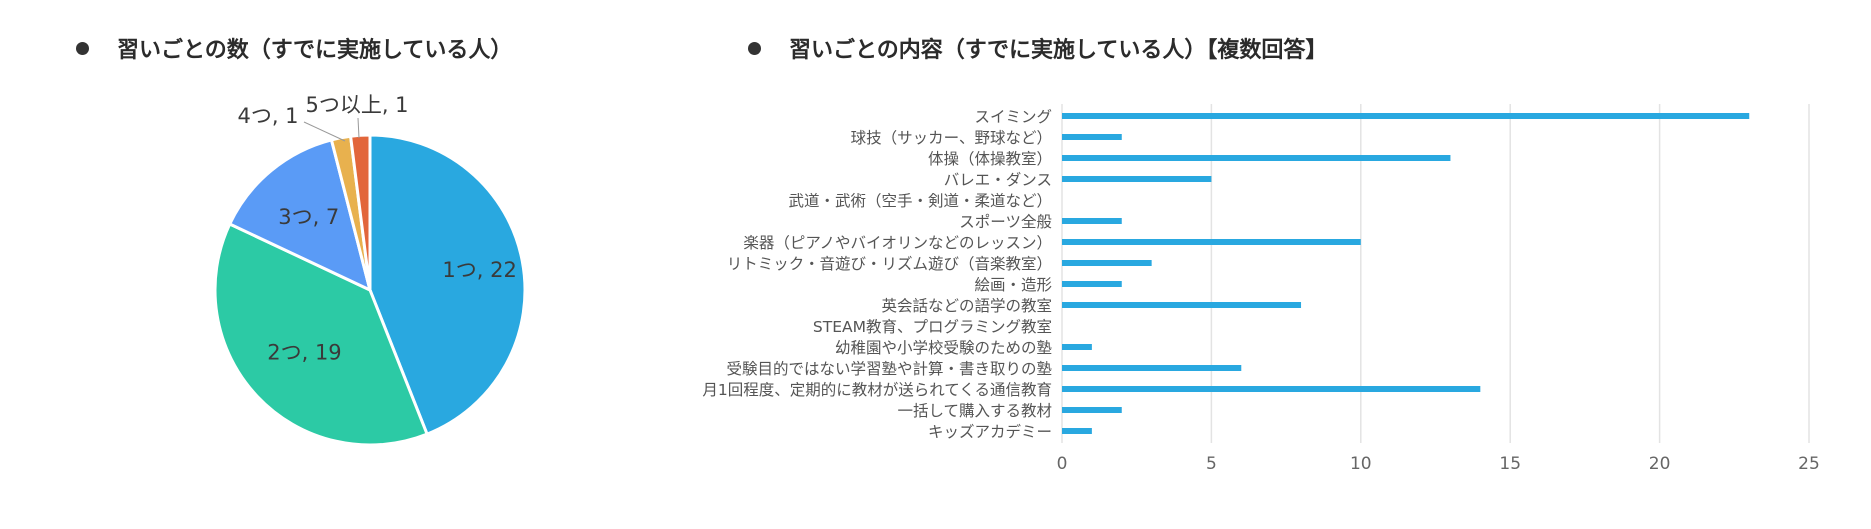  Describe the element at coordinates (1062, 464) in the screenshot. I see `x-tick-label: 0` at that location.